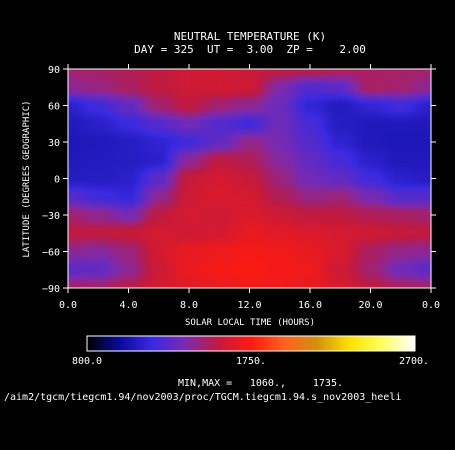 The width and height of the screenshot is (455, 450). I want to click on y-tick-label: 0, so click(57, 180).